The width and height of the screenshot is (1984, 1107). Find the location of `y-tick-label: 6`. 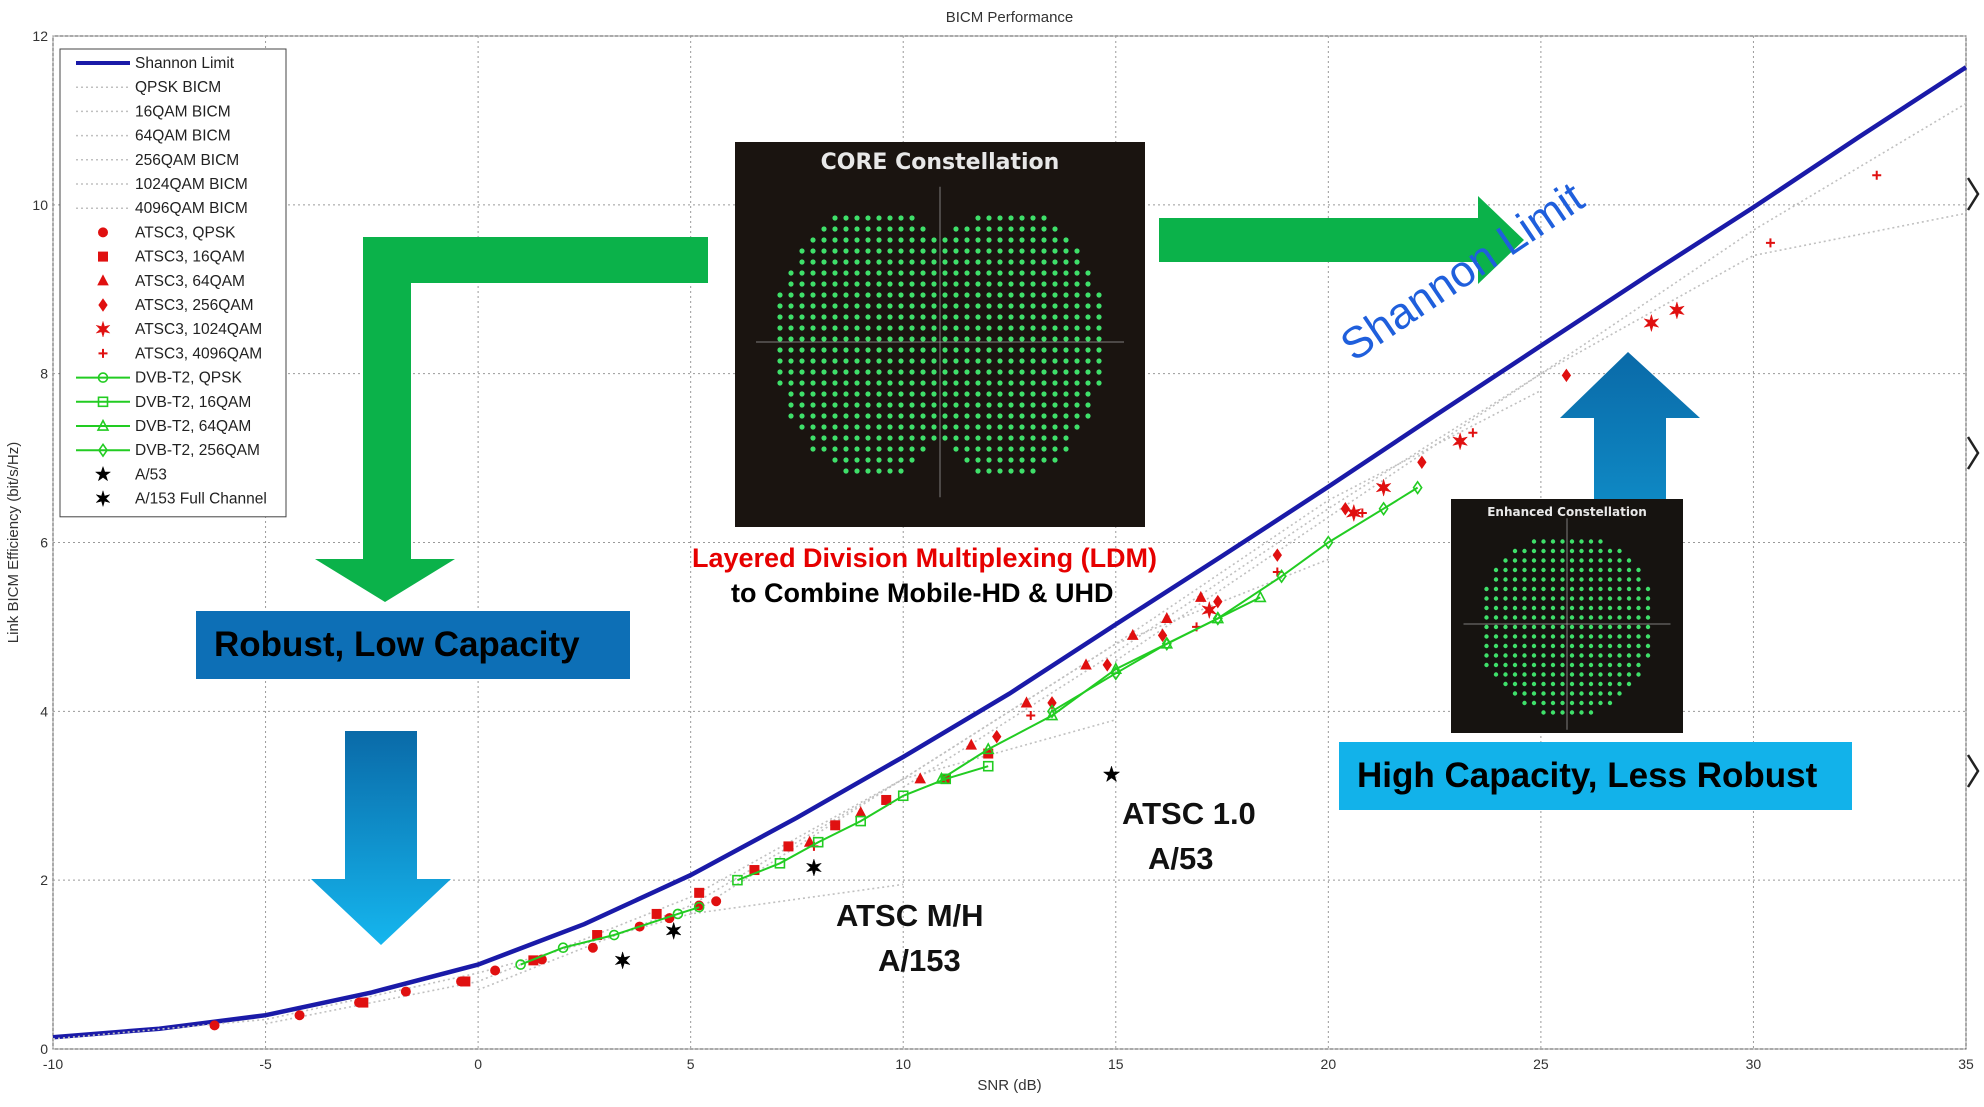

y-tick-label: 6 is located at coordinates (44, 543).